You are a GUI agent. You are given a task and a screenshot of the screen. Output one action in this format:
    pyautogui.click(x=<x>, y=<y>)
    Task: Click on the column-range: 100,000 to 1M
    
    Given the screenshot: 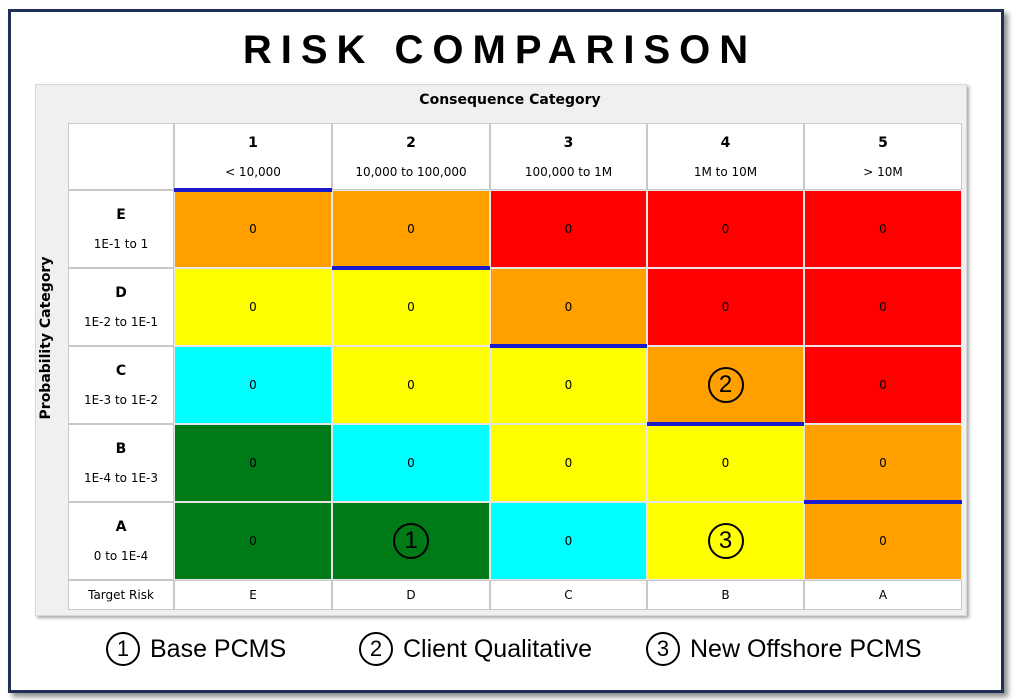 What is the action you would take?
    pyautogui.click(x=568, y=171)
    